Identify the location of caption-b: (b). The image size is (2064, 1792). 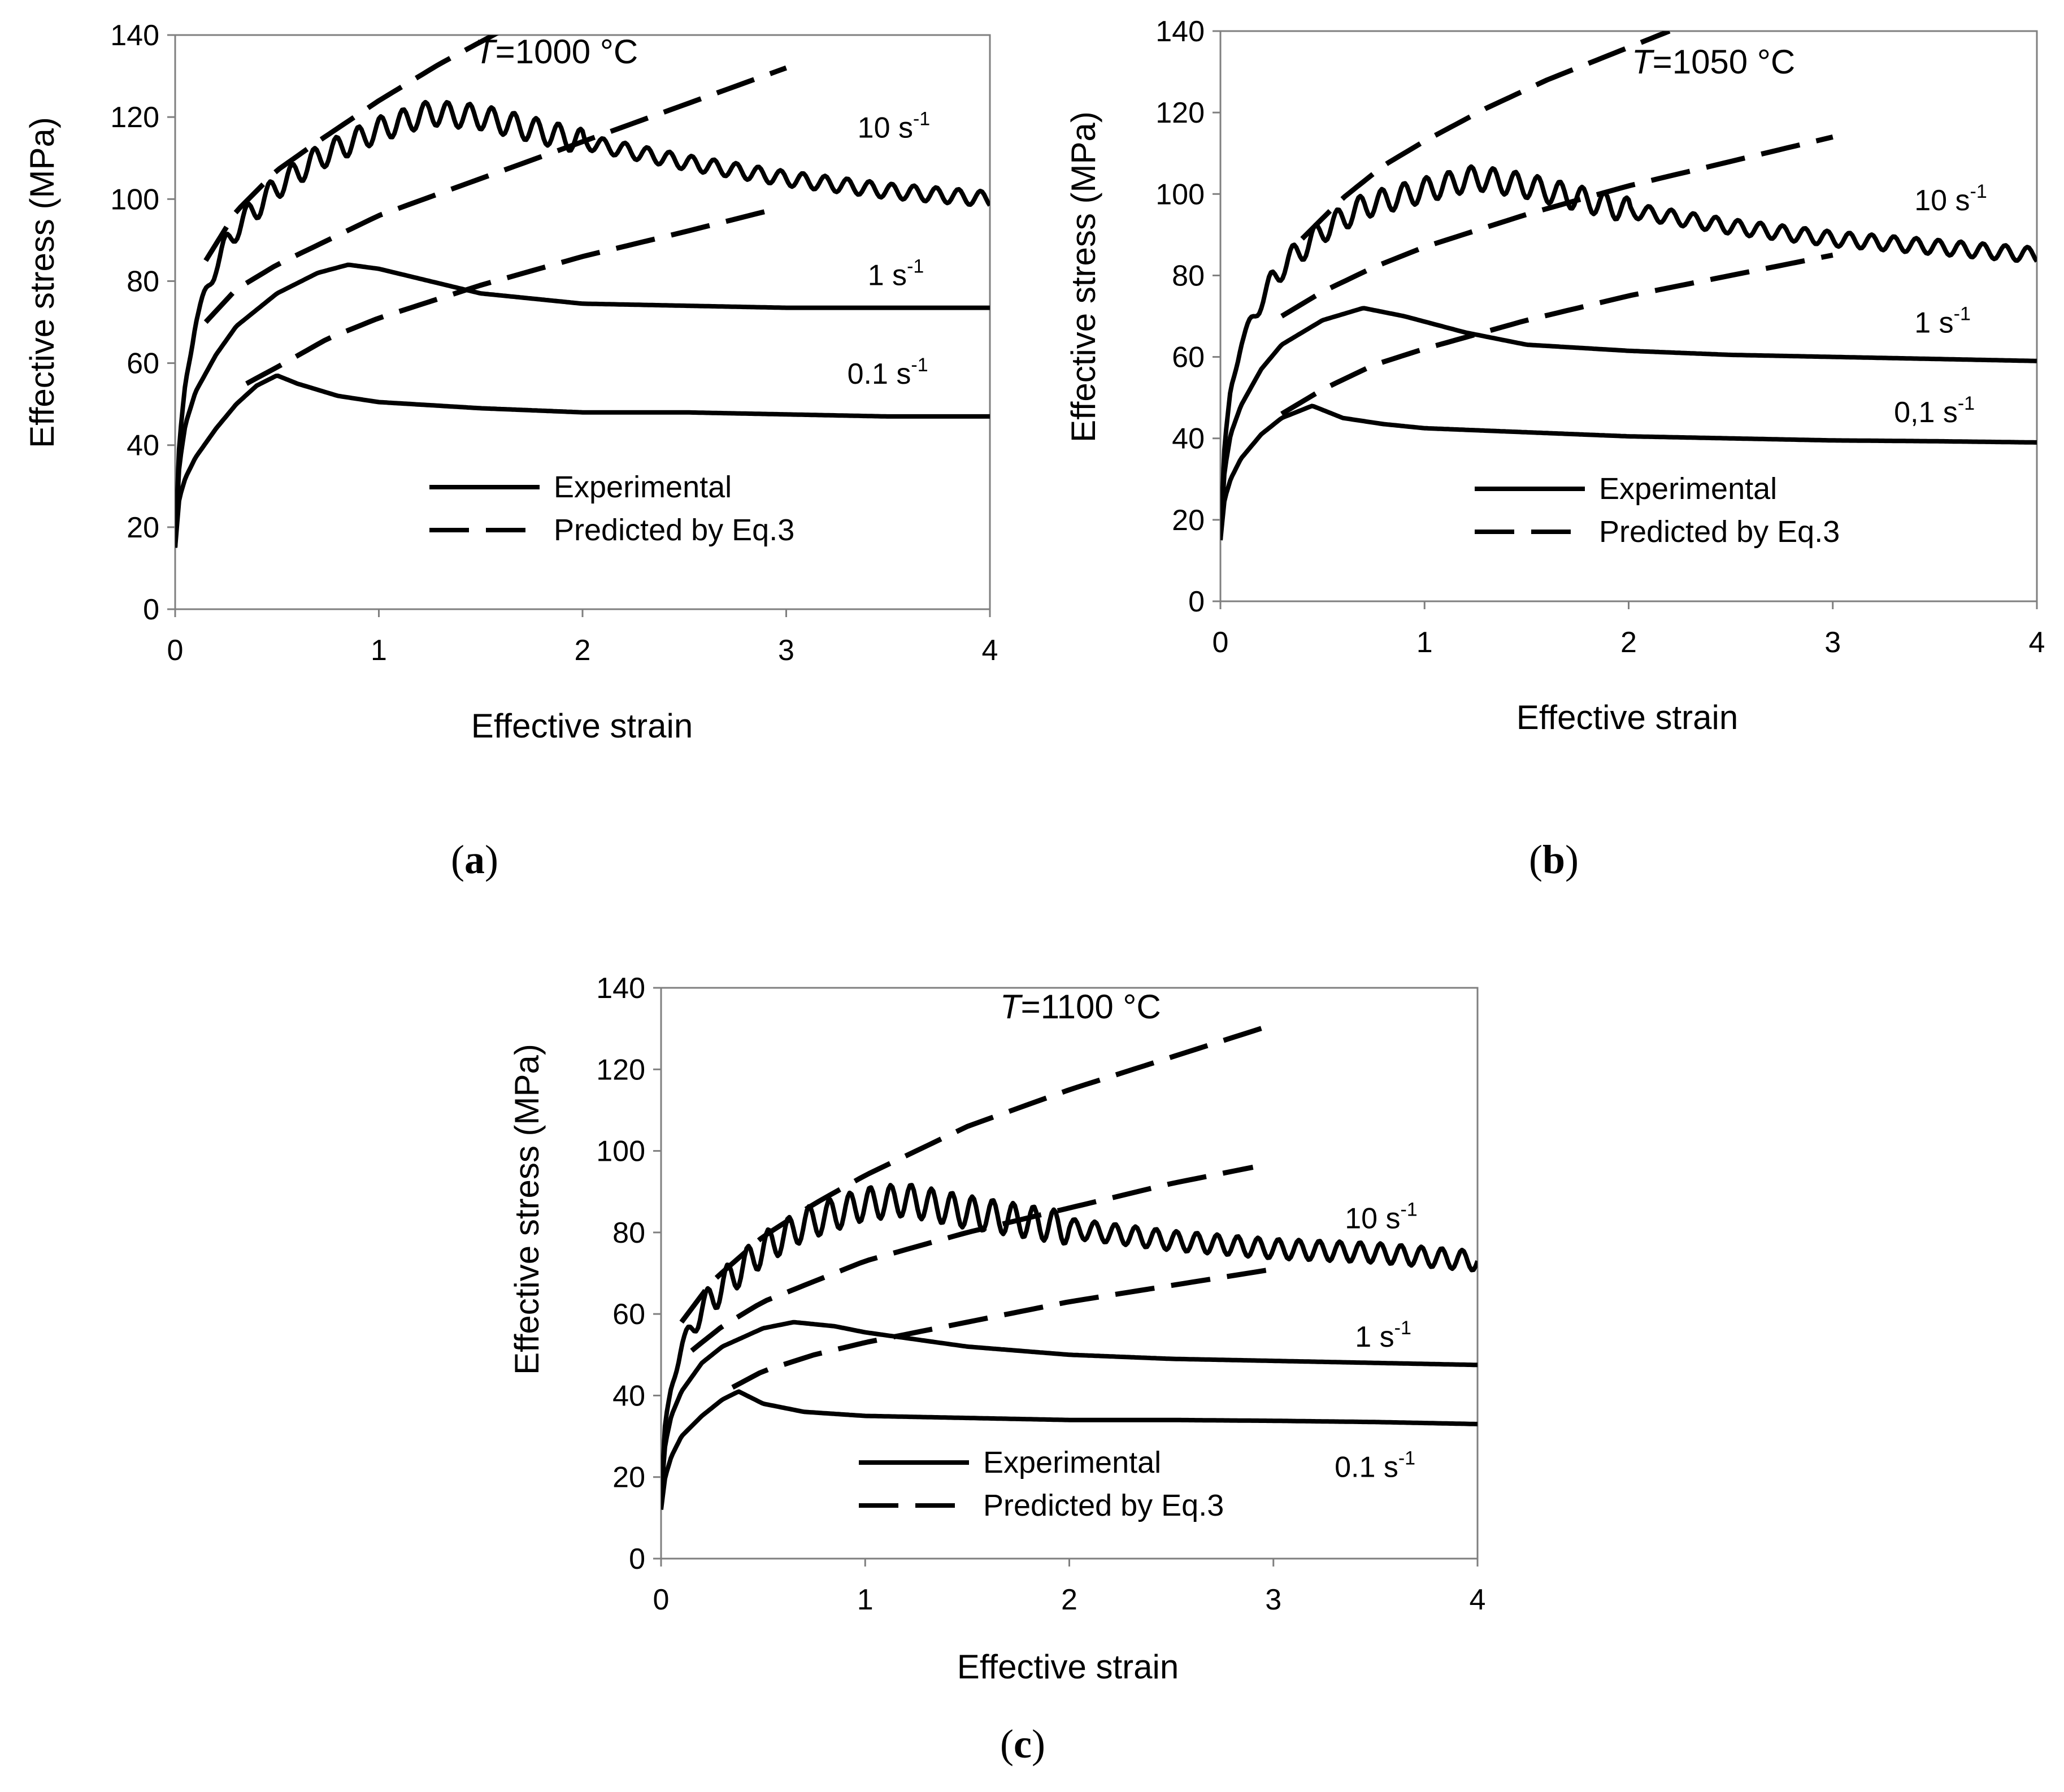
(1553, 859).